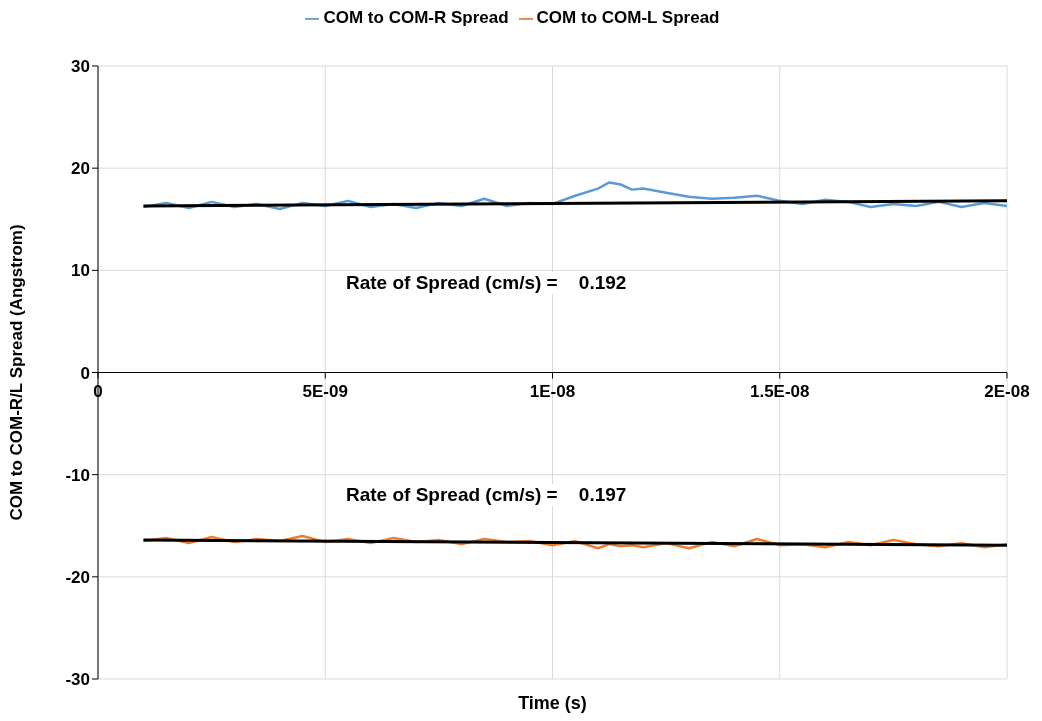 Image resolution: width=1042 pixels, height=721 pixels. I want to click on x-axis-title: Time (s), so click(552, 703).